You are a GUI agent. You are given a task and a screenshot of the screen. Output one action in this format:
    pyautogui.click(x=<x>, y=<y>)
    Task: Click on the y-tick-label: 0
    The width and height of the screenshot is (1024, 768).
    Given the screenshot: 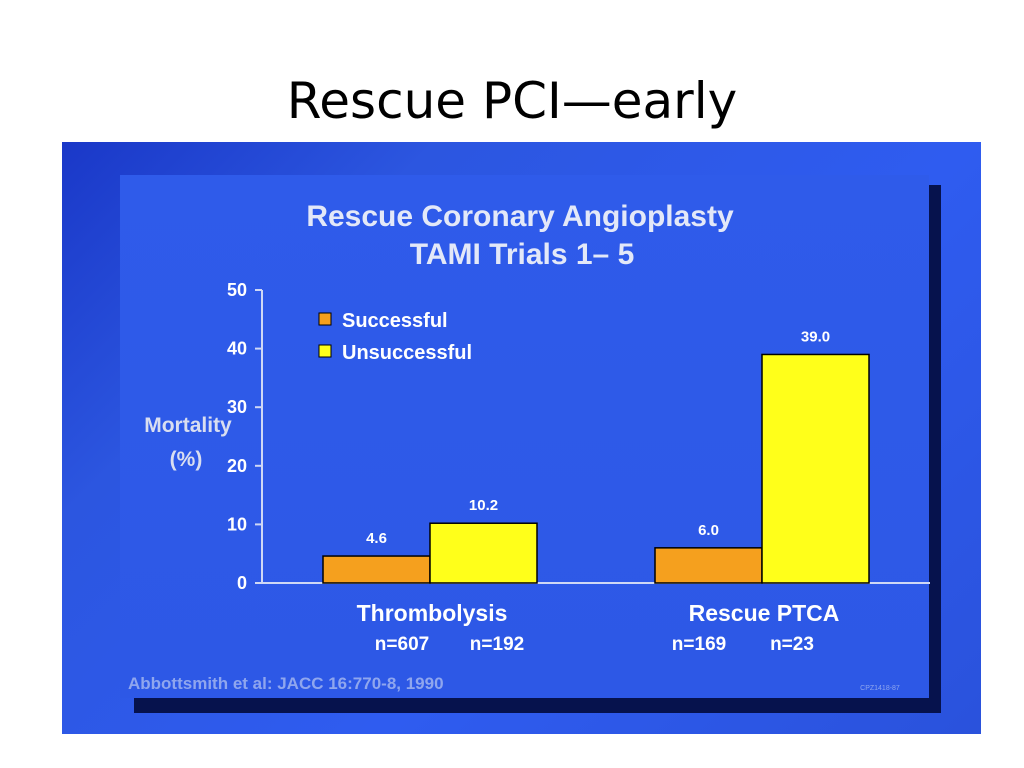 What is the action you would take?
    pyautogui.click(x=242, y=583)
    